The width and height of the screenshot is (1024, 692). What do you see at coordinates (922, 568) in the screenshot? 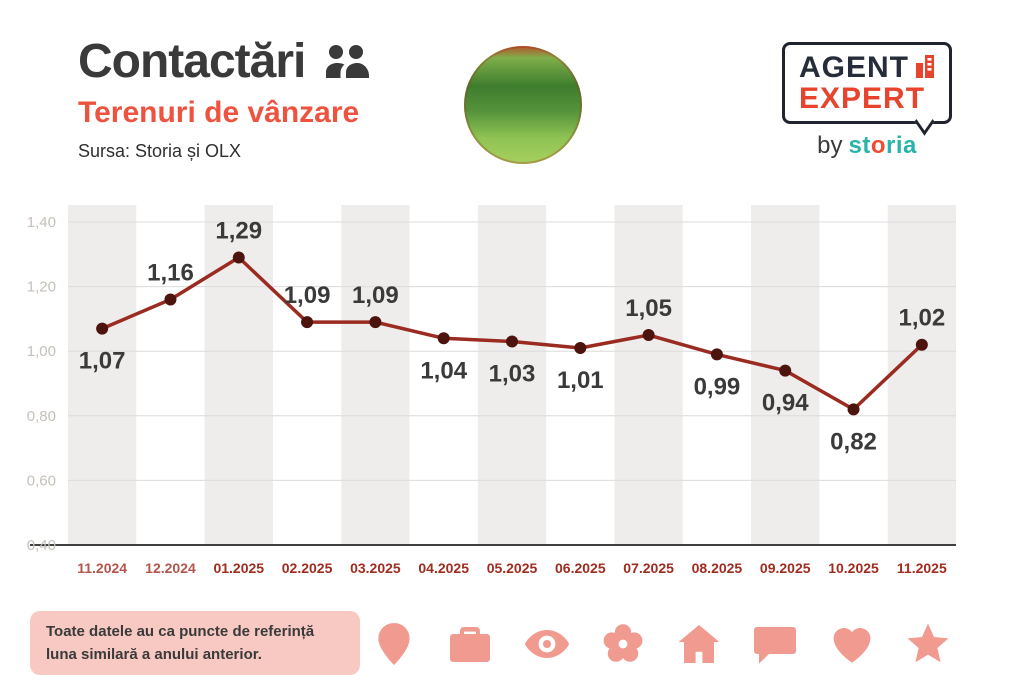
I see `x-tick-label: 11.2025` at bounding box center [922, 568].